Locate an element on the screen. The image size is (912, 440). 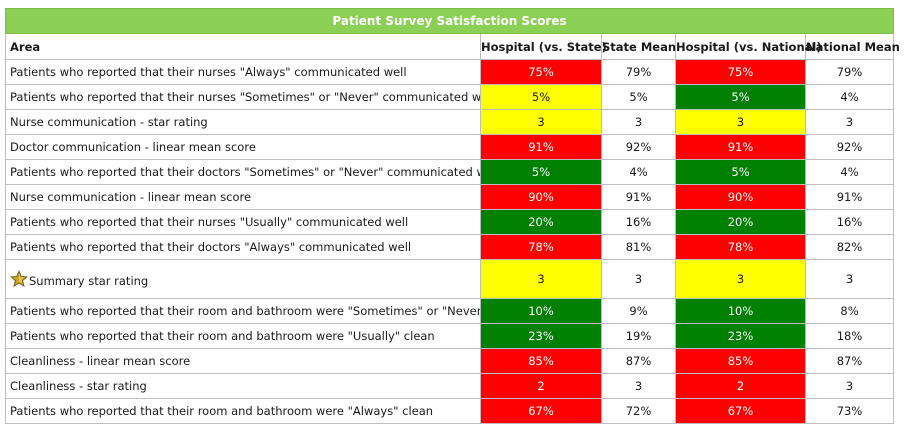
hospital-vs-state-cell: 3 is located at coordinates (541, 279).